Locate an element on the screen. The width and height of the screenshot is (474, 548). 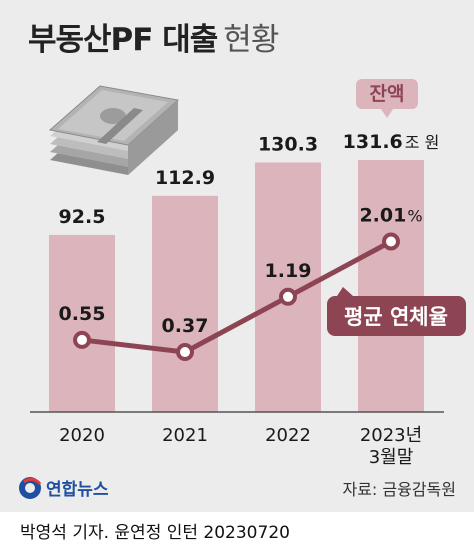
x-tick-label: 2020 is located at coordinates (82, 435).